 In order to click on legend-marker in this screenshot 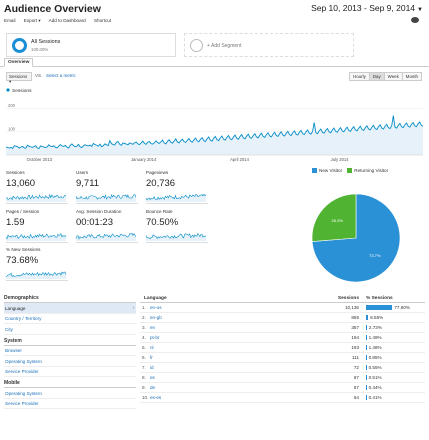, I will do `click(8, 90)`.